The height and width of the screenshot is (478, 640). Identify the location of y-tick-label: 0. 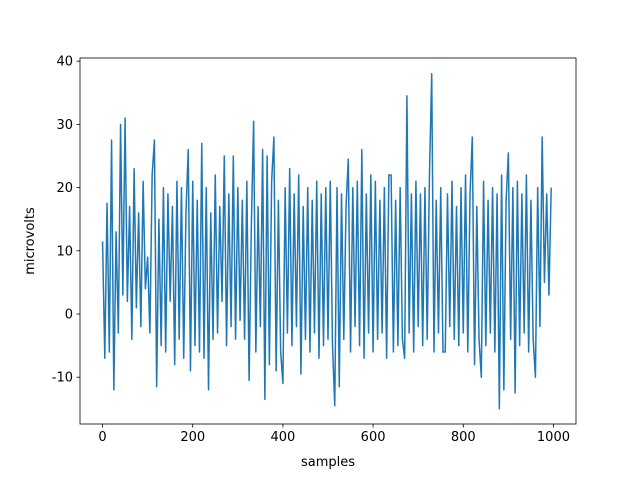
(69, 315).